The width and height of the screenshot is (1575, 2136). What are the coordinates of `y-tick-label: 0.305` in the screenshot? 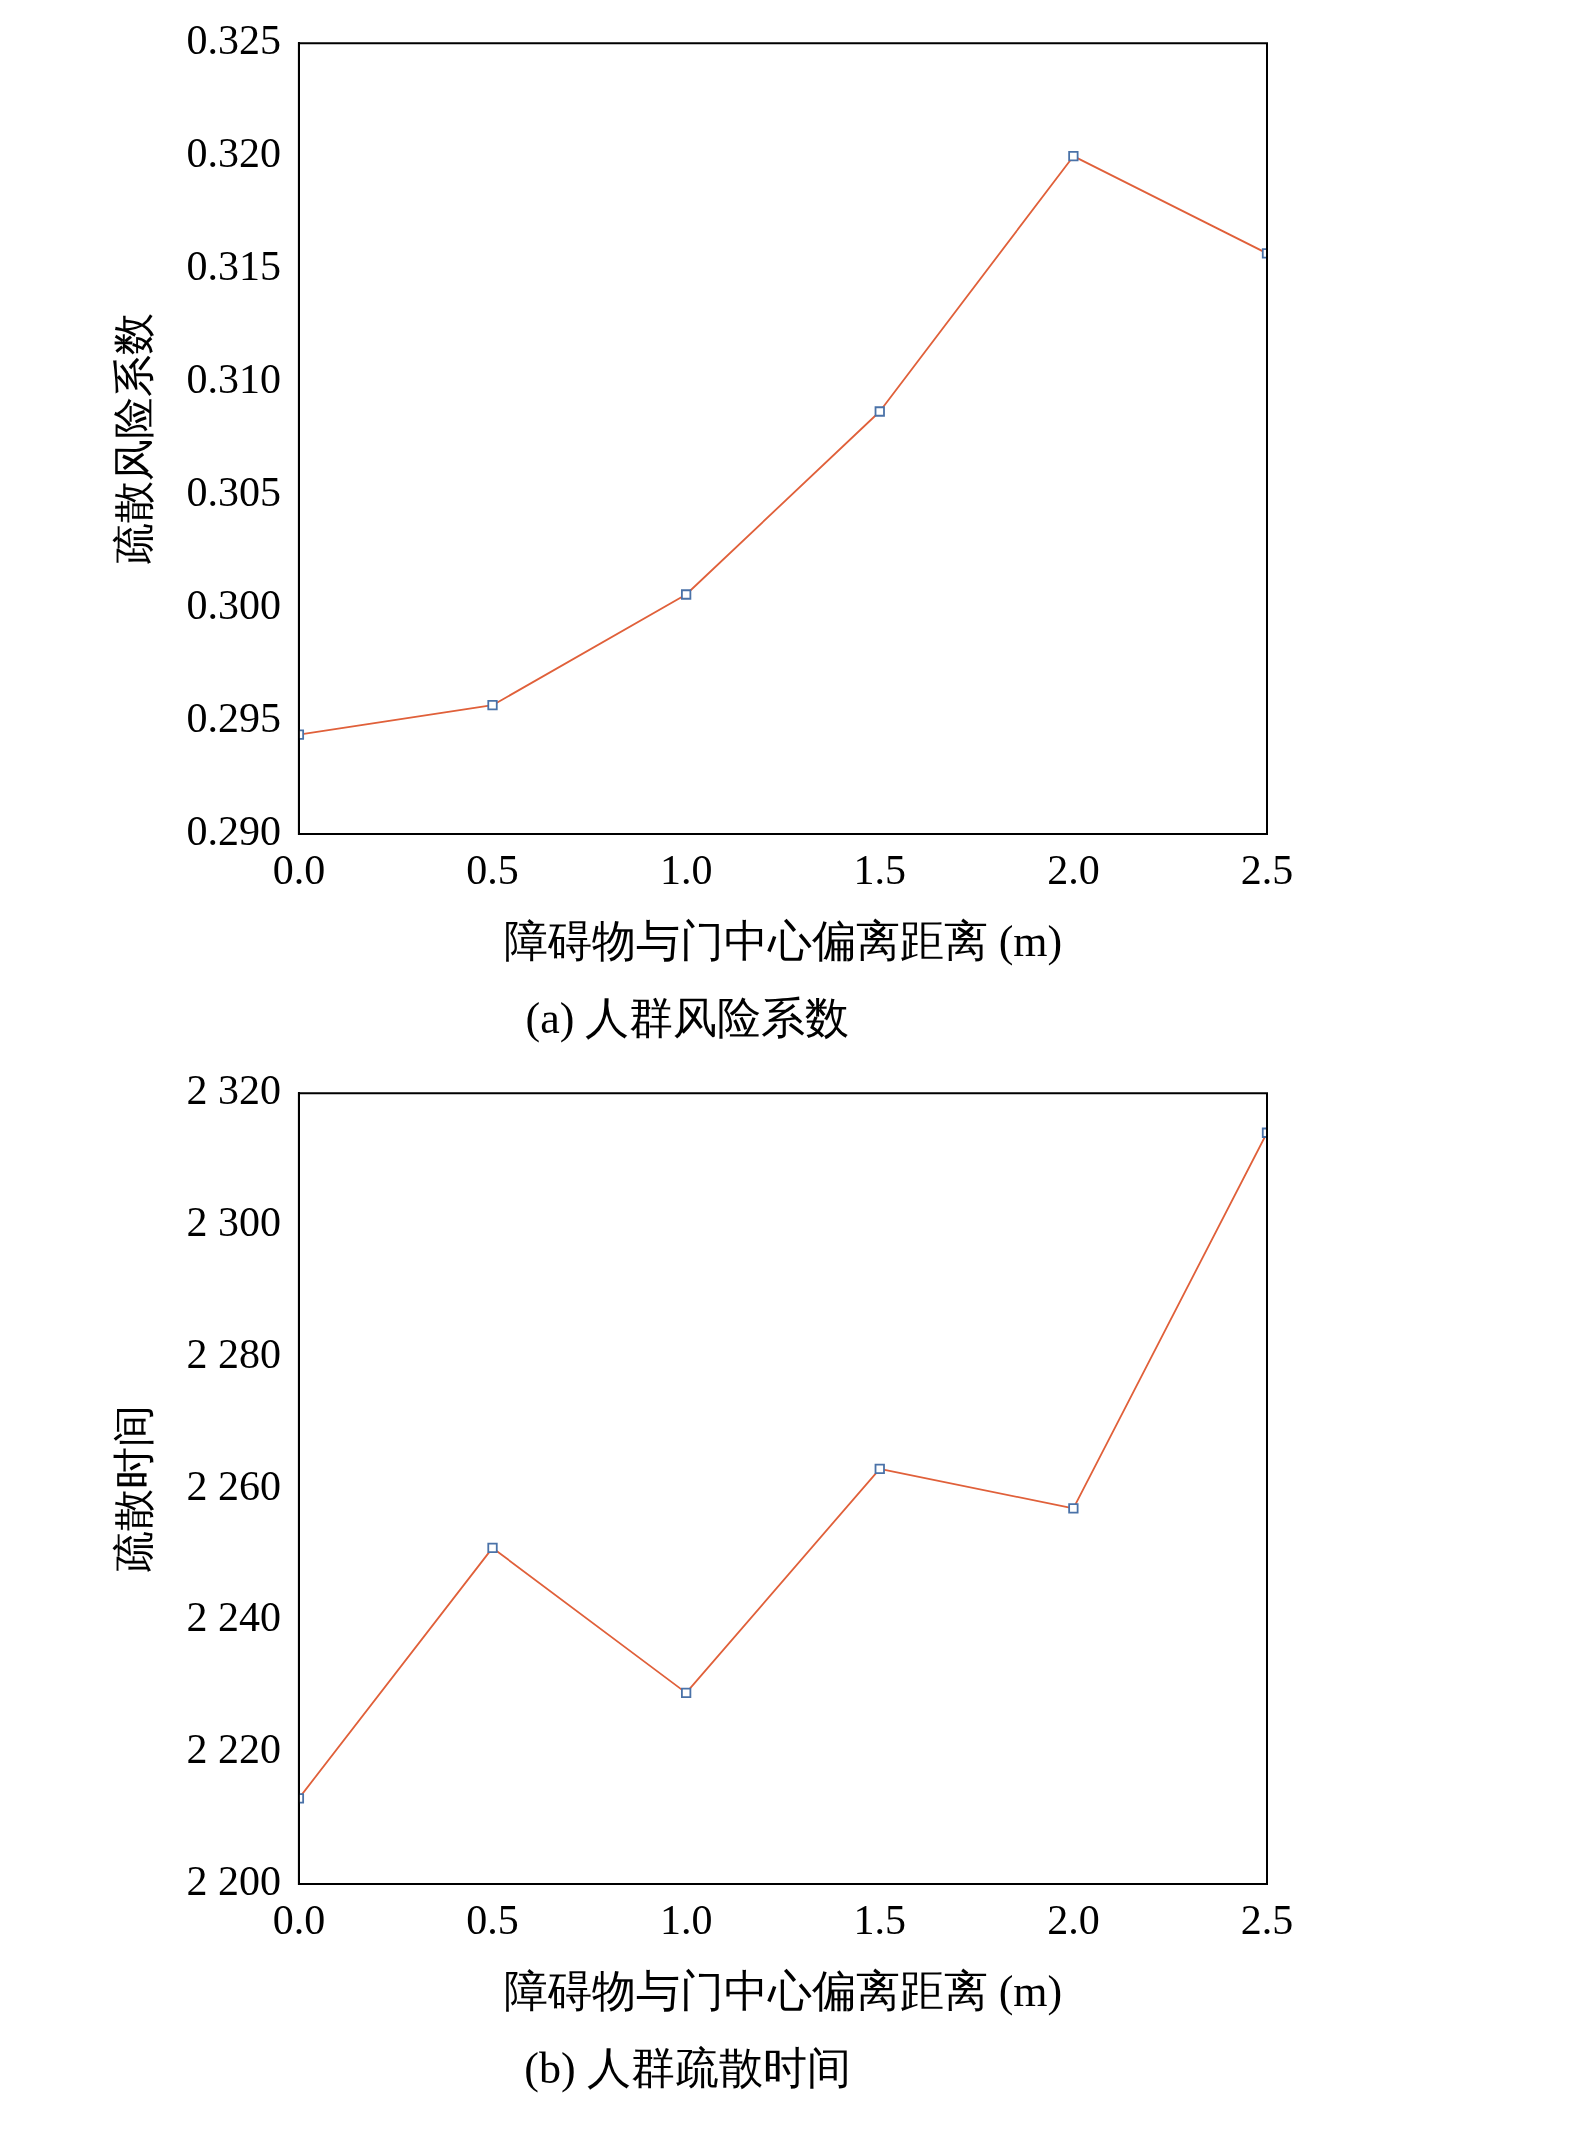 It's located at (233, 492).